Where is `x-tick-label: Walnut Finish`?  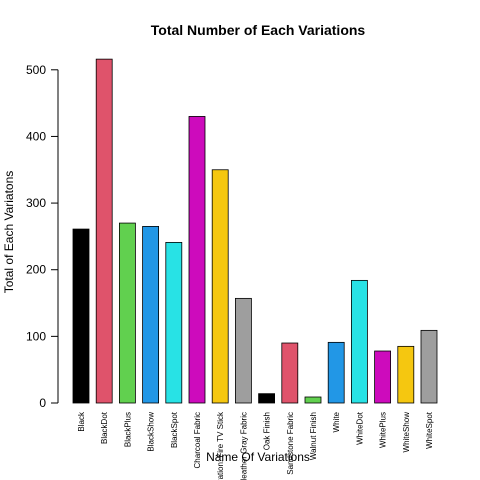
x-tick-label: Walnut Finish is located at coordinates (313, 436).